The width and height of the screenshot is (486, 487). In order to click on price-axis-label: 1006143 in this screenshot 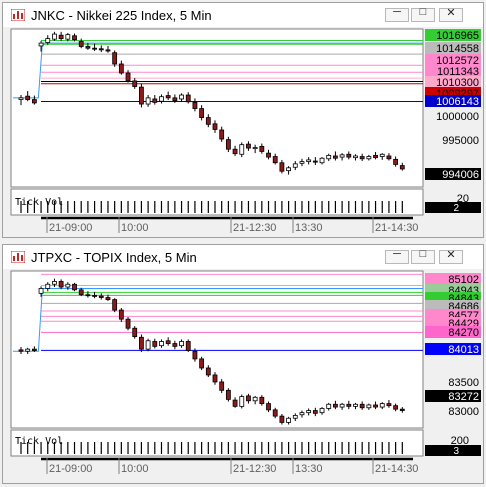, I will do `click(457, 102)`.